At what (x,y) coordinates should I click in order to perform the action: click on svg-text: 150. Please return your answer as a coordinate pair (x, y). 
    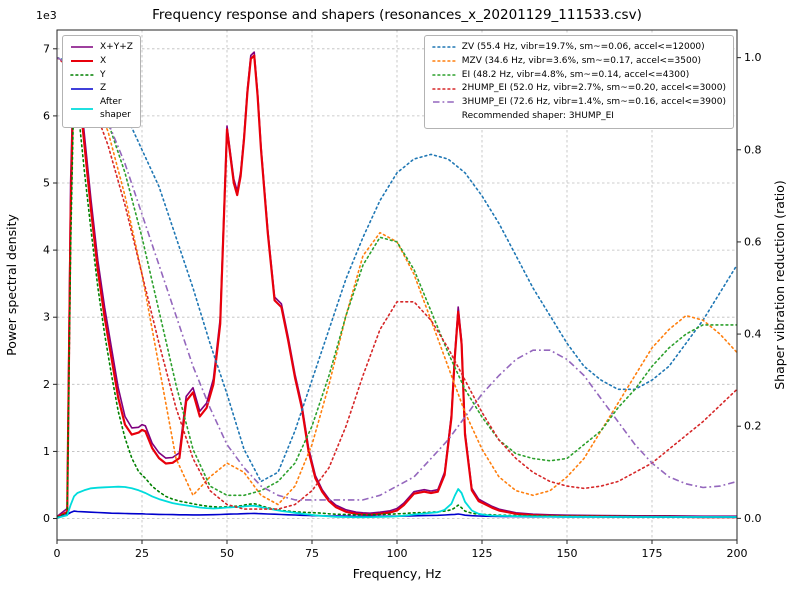
    Looking at the image, I should click on (567, 553).